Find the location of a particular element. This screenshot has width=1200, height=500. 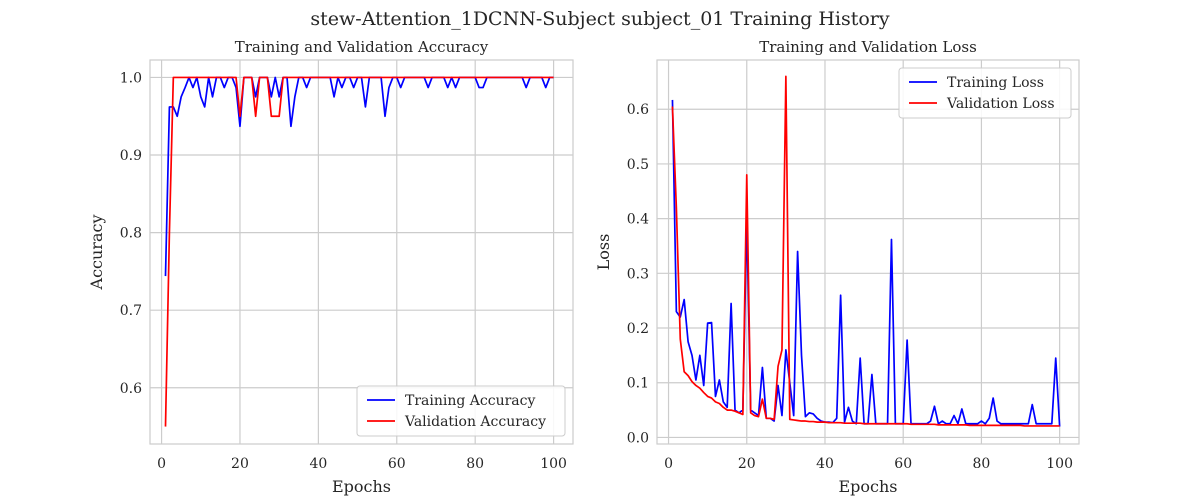

y-tick-label: 0.7 is located at coordinates (131, 311).